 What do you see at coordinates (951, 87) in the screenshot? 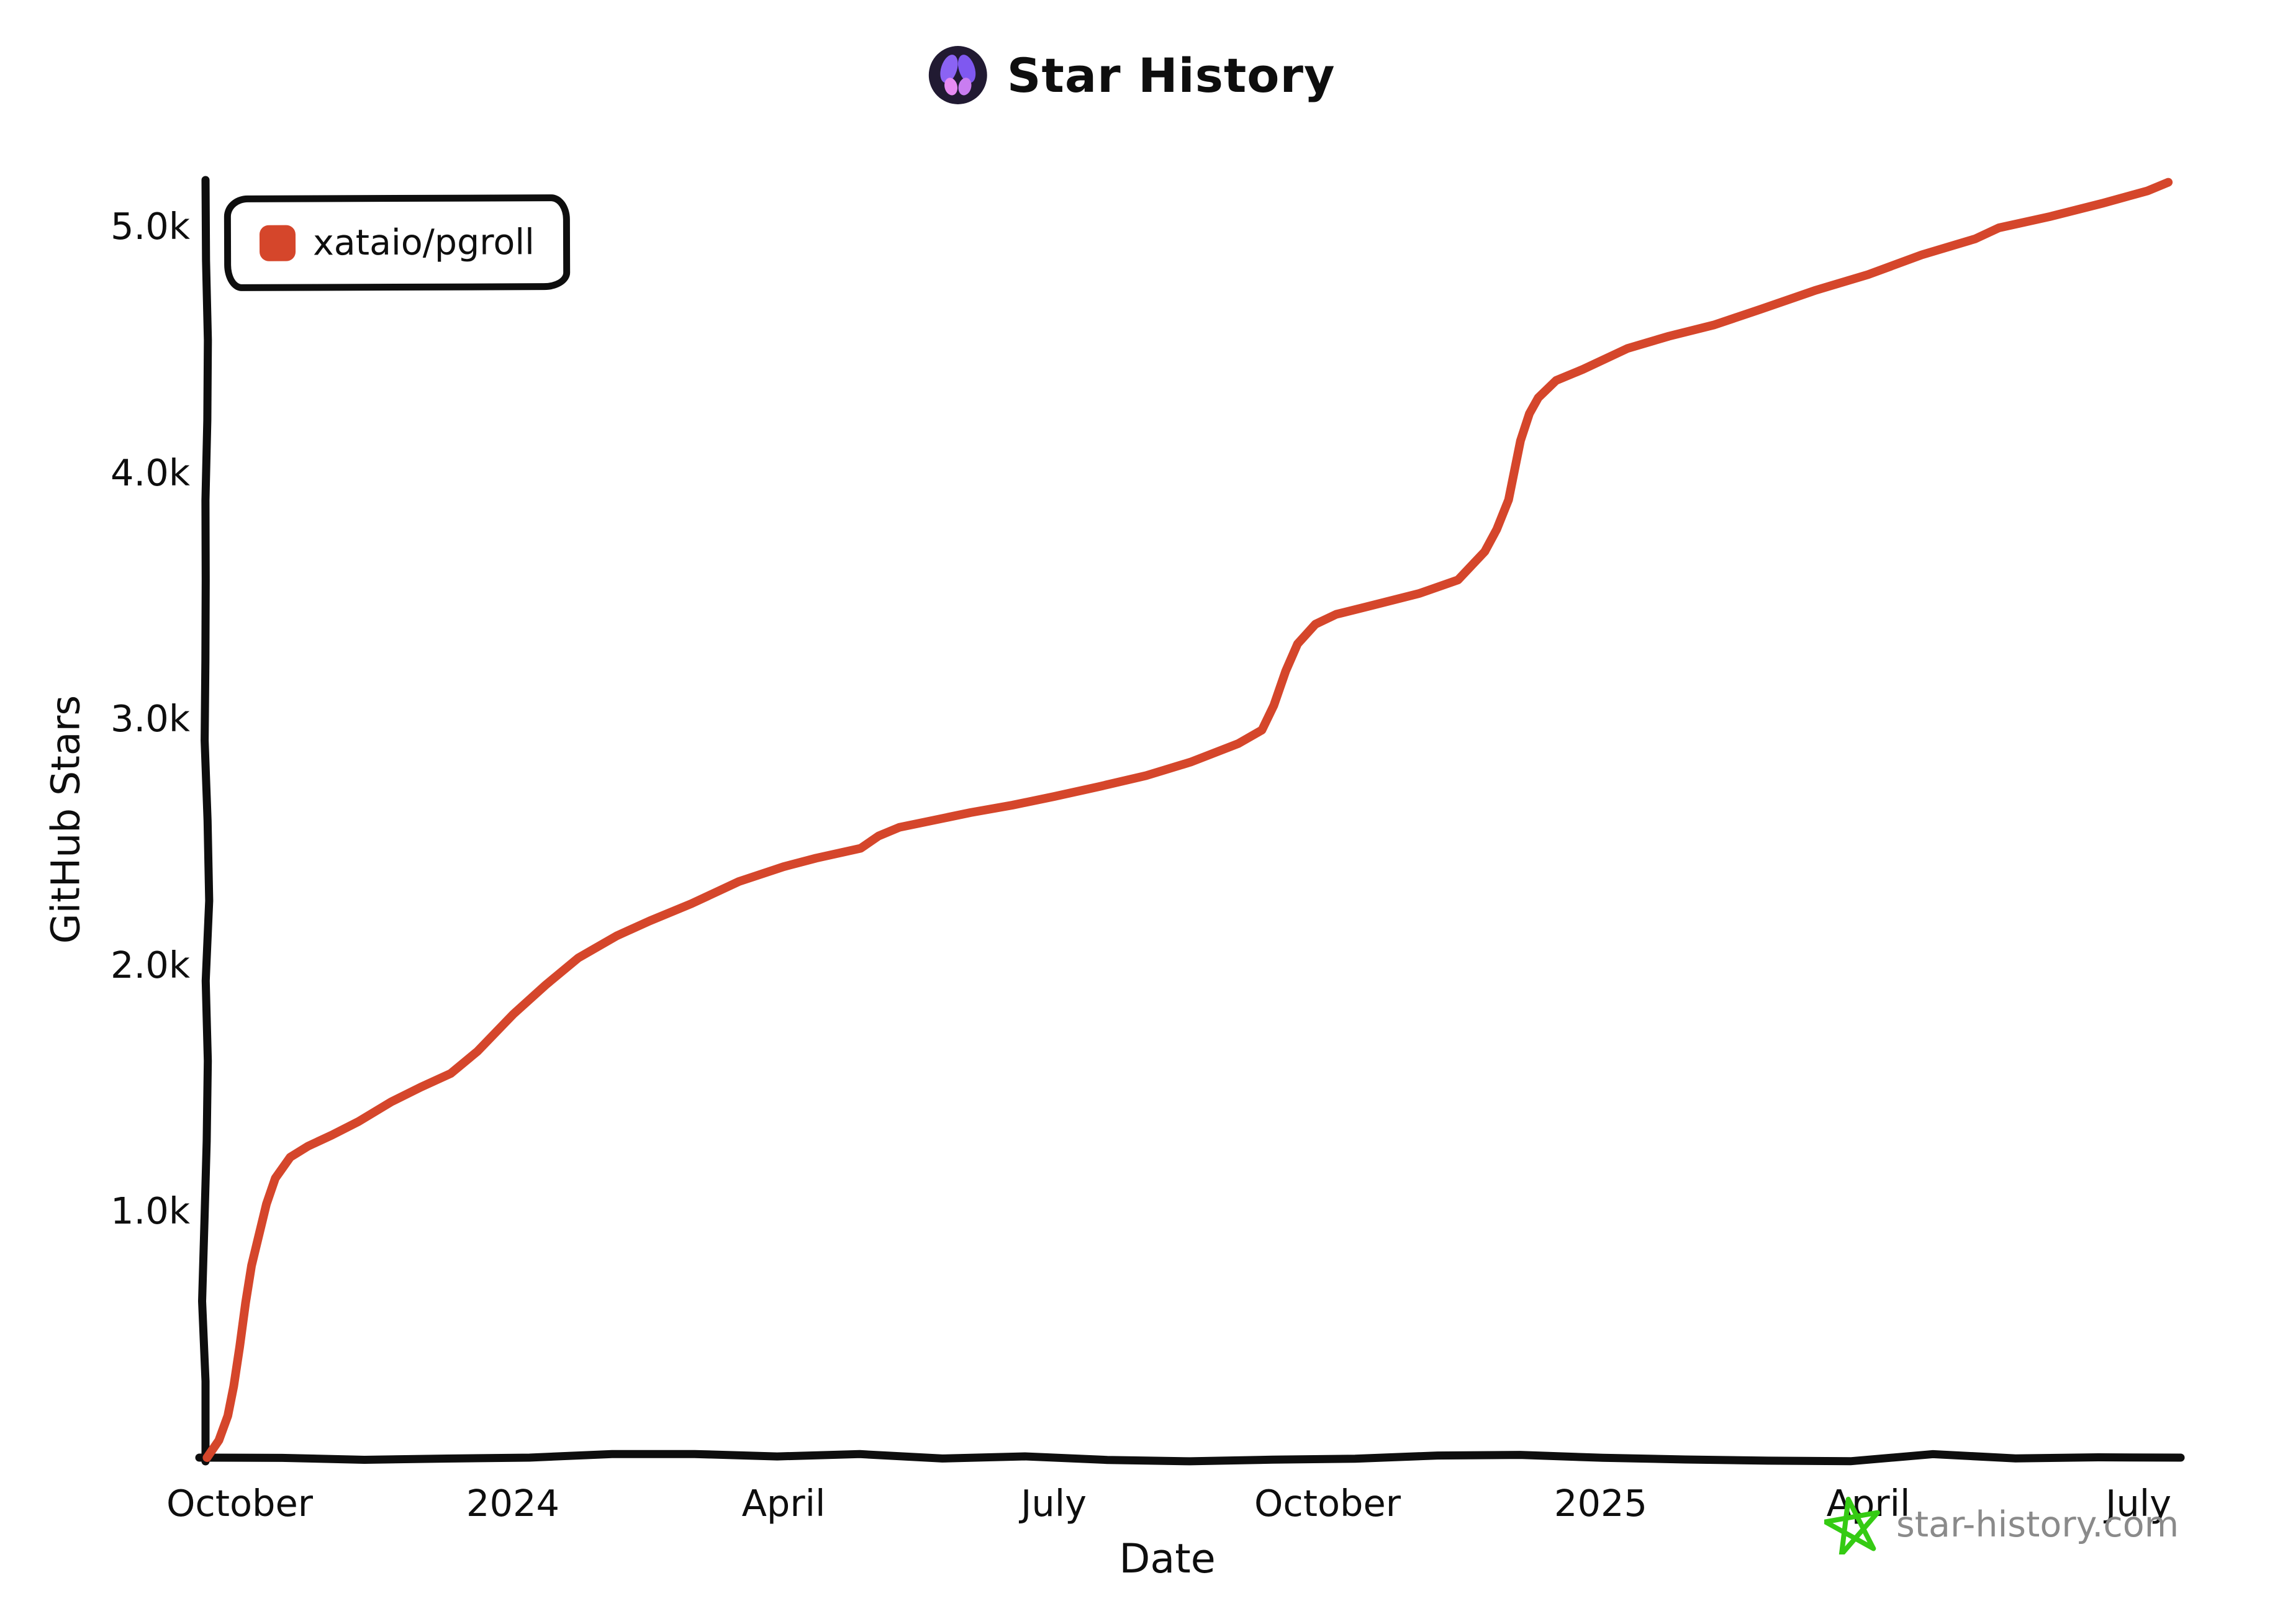
I see `logo-wing-bottom-left` at bounding box center [951, 87].